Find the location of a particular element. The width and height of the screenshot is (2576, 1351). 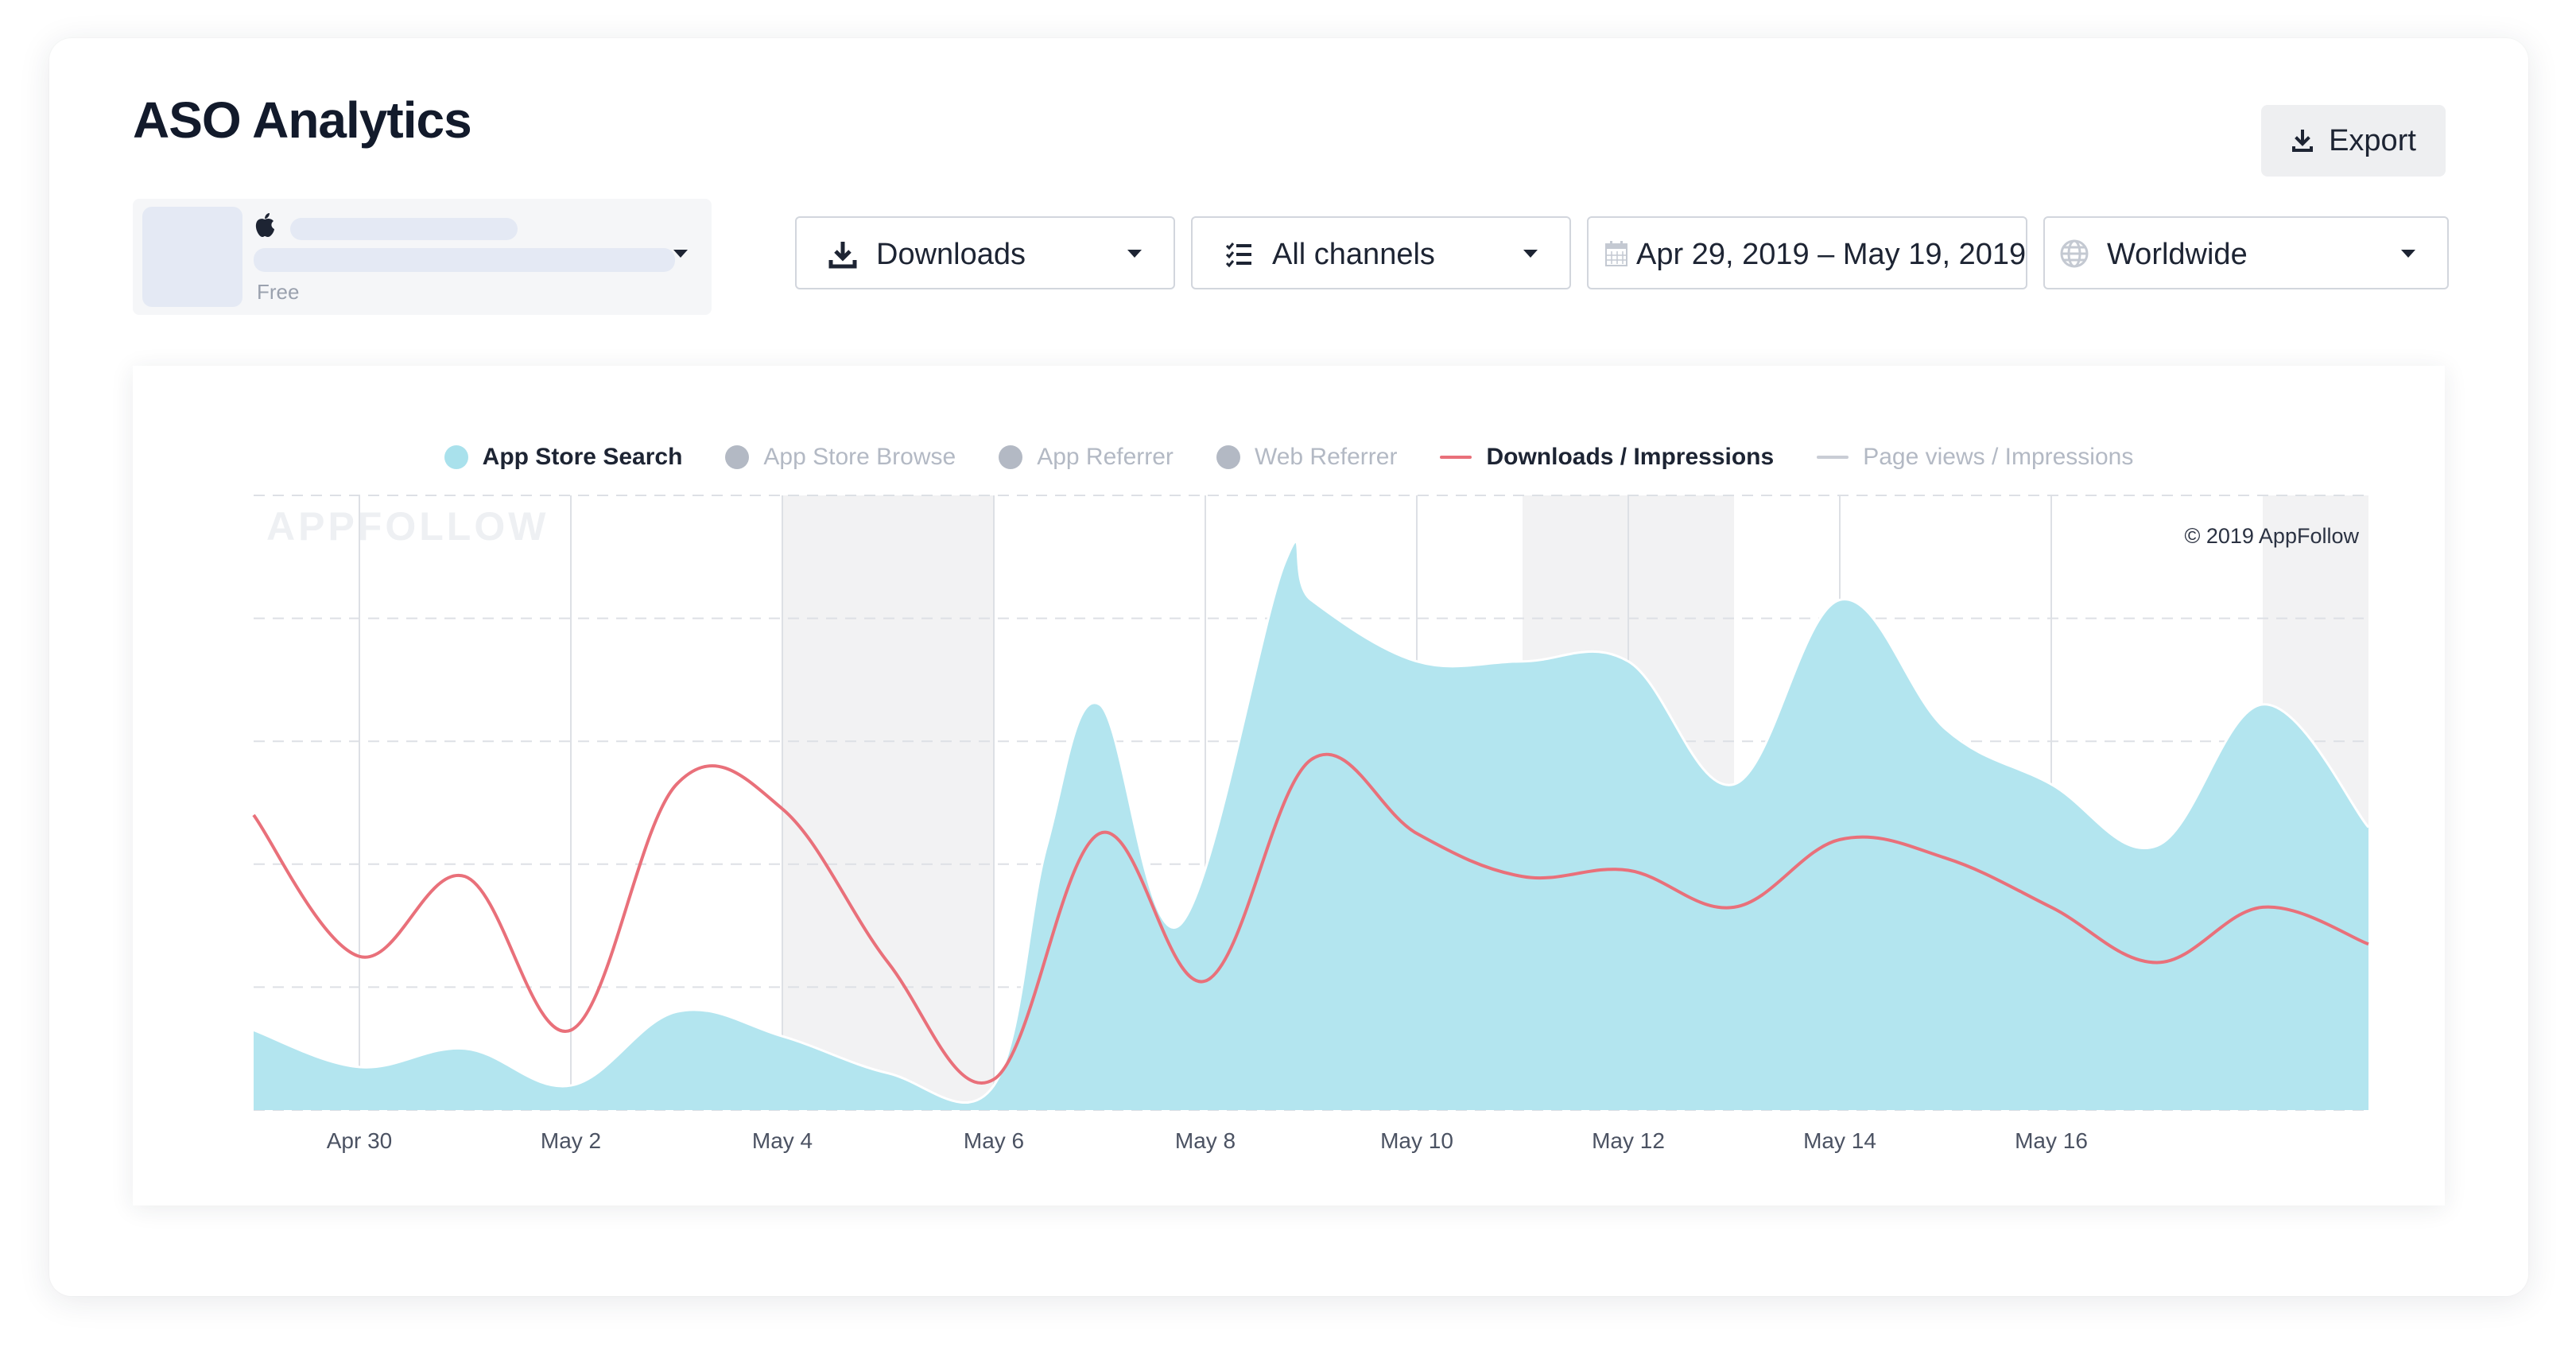

x-tick-label: May 12 is located at coordinates (1628, 1140).